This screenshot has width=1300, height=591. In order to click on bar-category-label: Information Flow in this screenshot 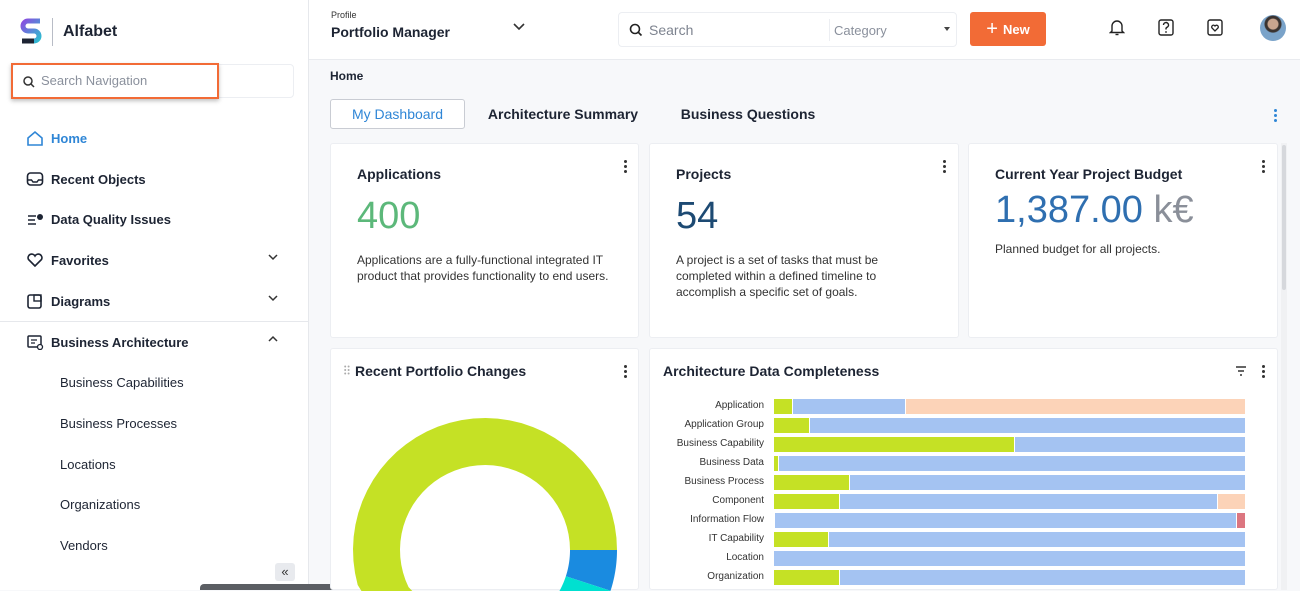, I will do `click(727, 519)`.